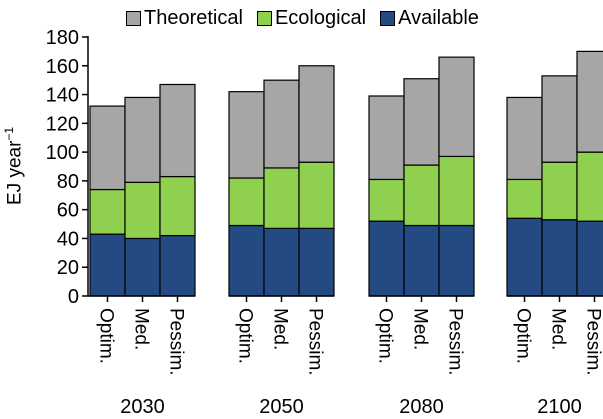 The width and height of the screenshot is (603, 419). Describe the element at coordinates (177, 206) in the screenshot. I see `bar-2030-pessim-ecological` at that location.